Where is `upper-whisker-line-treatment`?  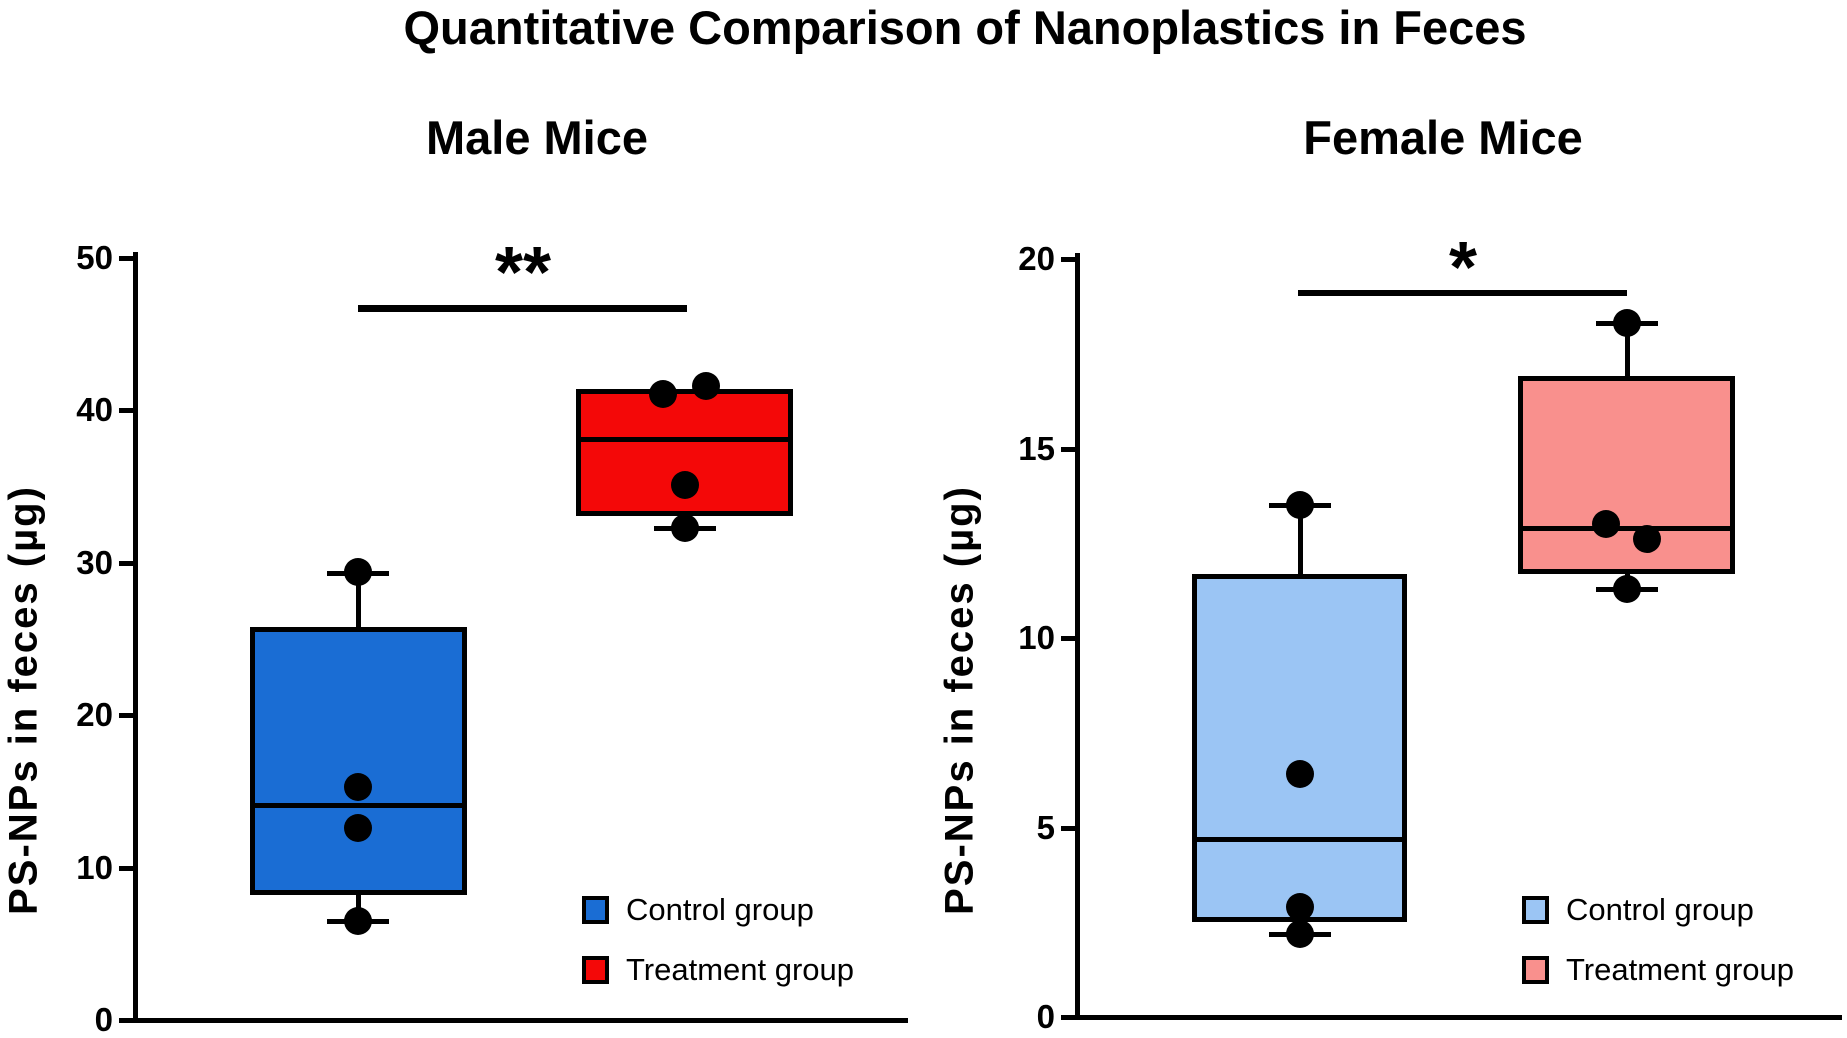 upper-whisker-line-treatment is located at coordinates (1627, 350).